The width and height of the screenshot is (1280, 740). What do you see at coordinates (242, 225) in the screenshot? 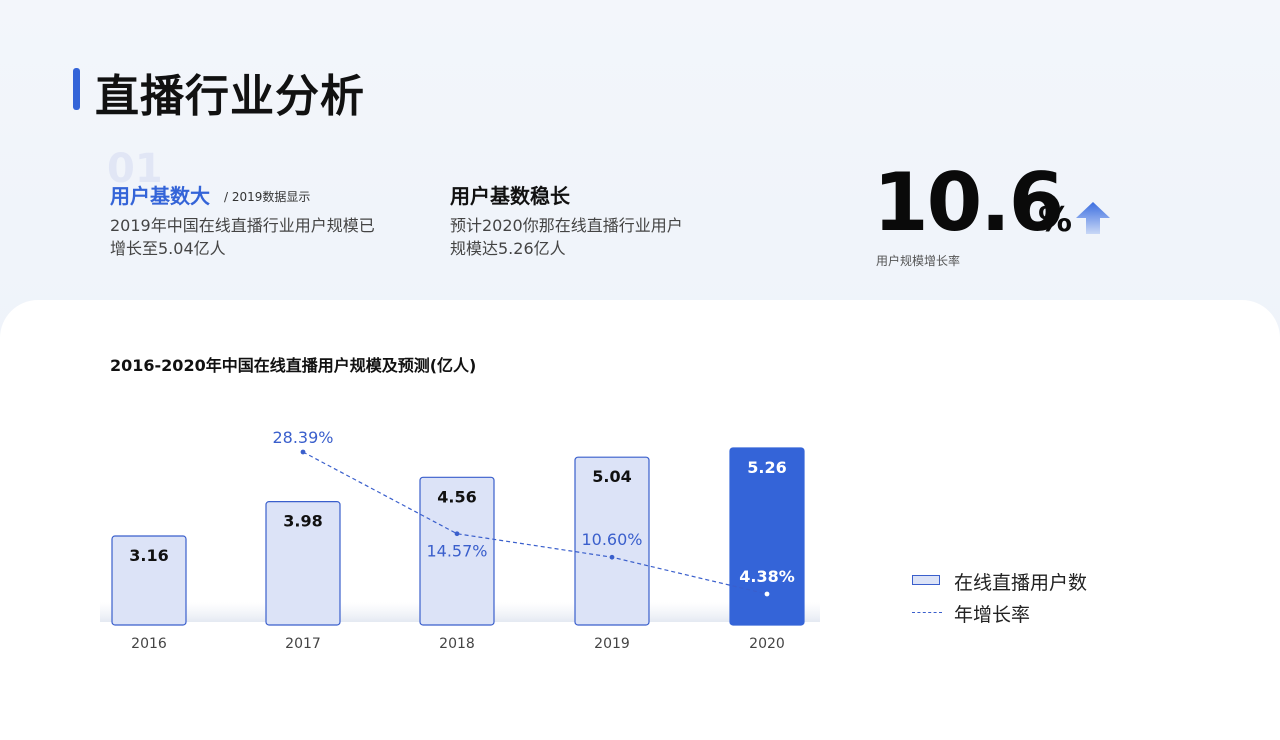
I see `section1-desc-line1: 2019年中国在线直播行业用户规模已` at bounding box center [242, 225].